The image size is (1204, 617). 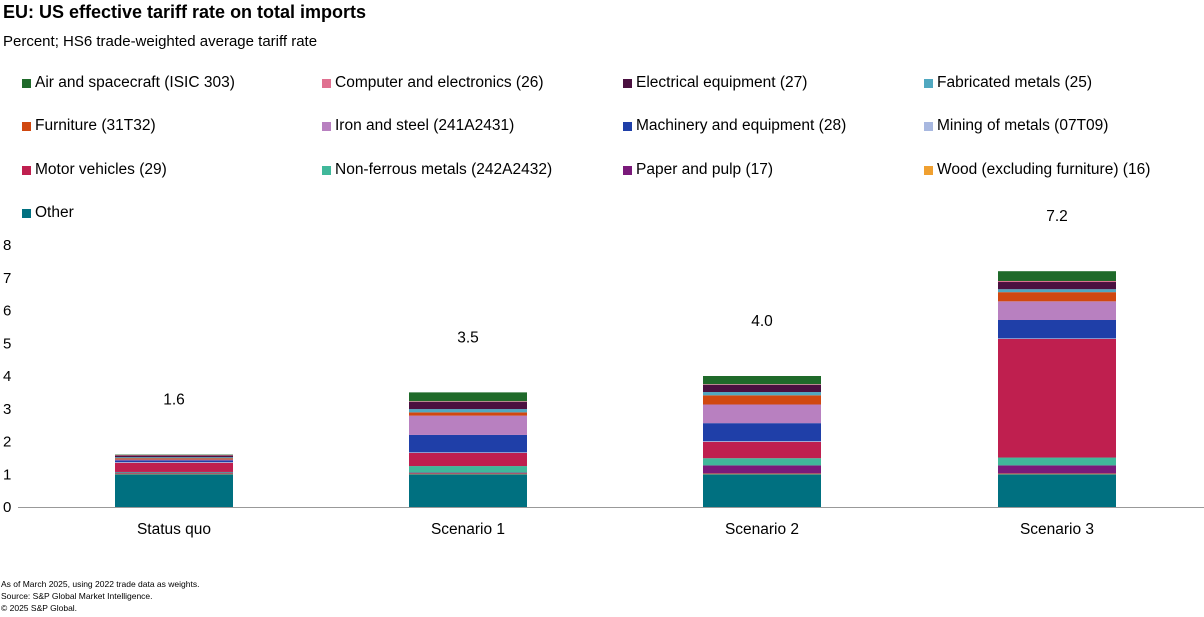 I want to click on legend-label: Furniture (31T32), so click(x=95, y=125).